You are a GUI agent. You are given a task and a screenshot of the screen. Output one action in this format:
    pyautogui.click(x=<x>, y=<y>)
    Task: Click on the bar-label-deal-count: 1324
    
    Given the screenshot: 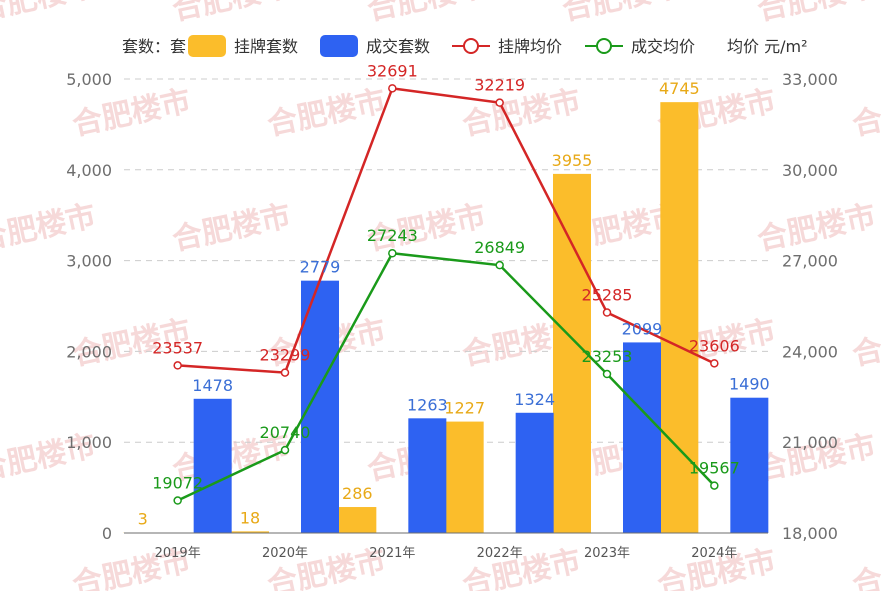 What is the action you would take?
    pyautogui.click(x=534, y=399)
    